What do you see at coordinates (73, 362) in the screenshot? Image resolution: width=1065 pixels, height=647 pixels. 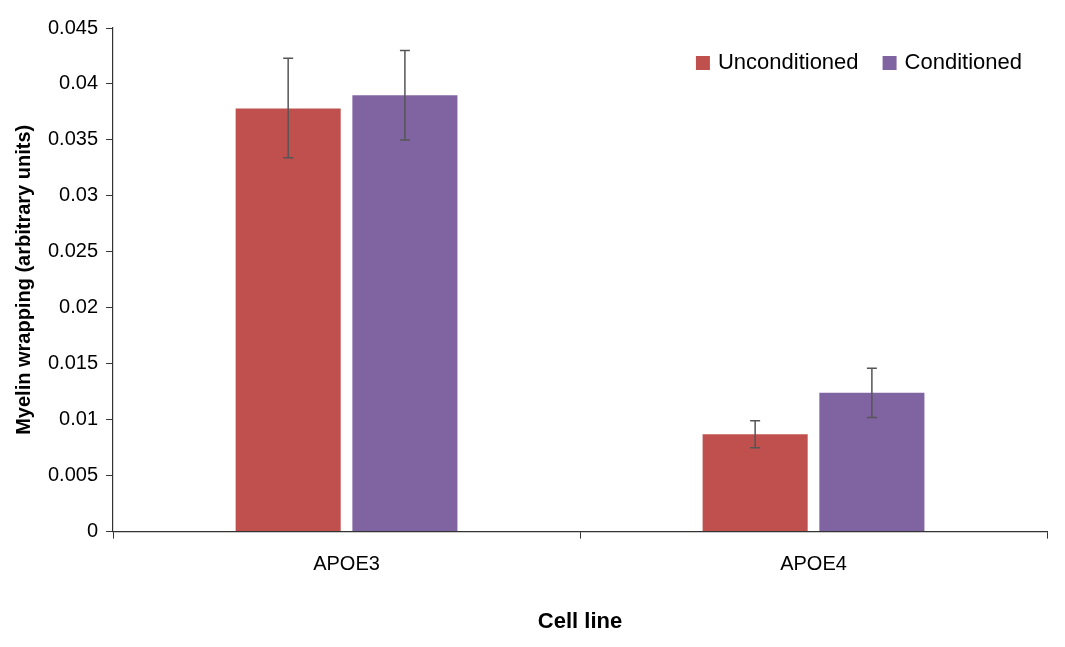 I see `y-tick-label: 0.015` at bounding box center [73, 362].